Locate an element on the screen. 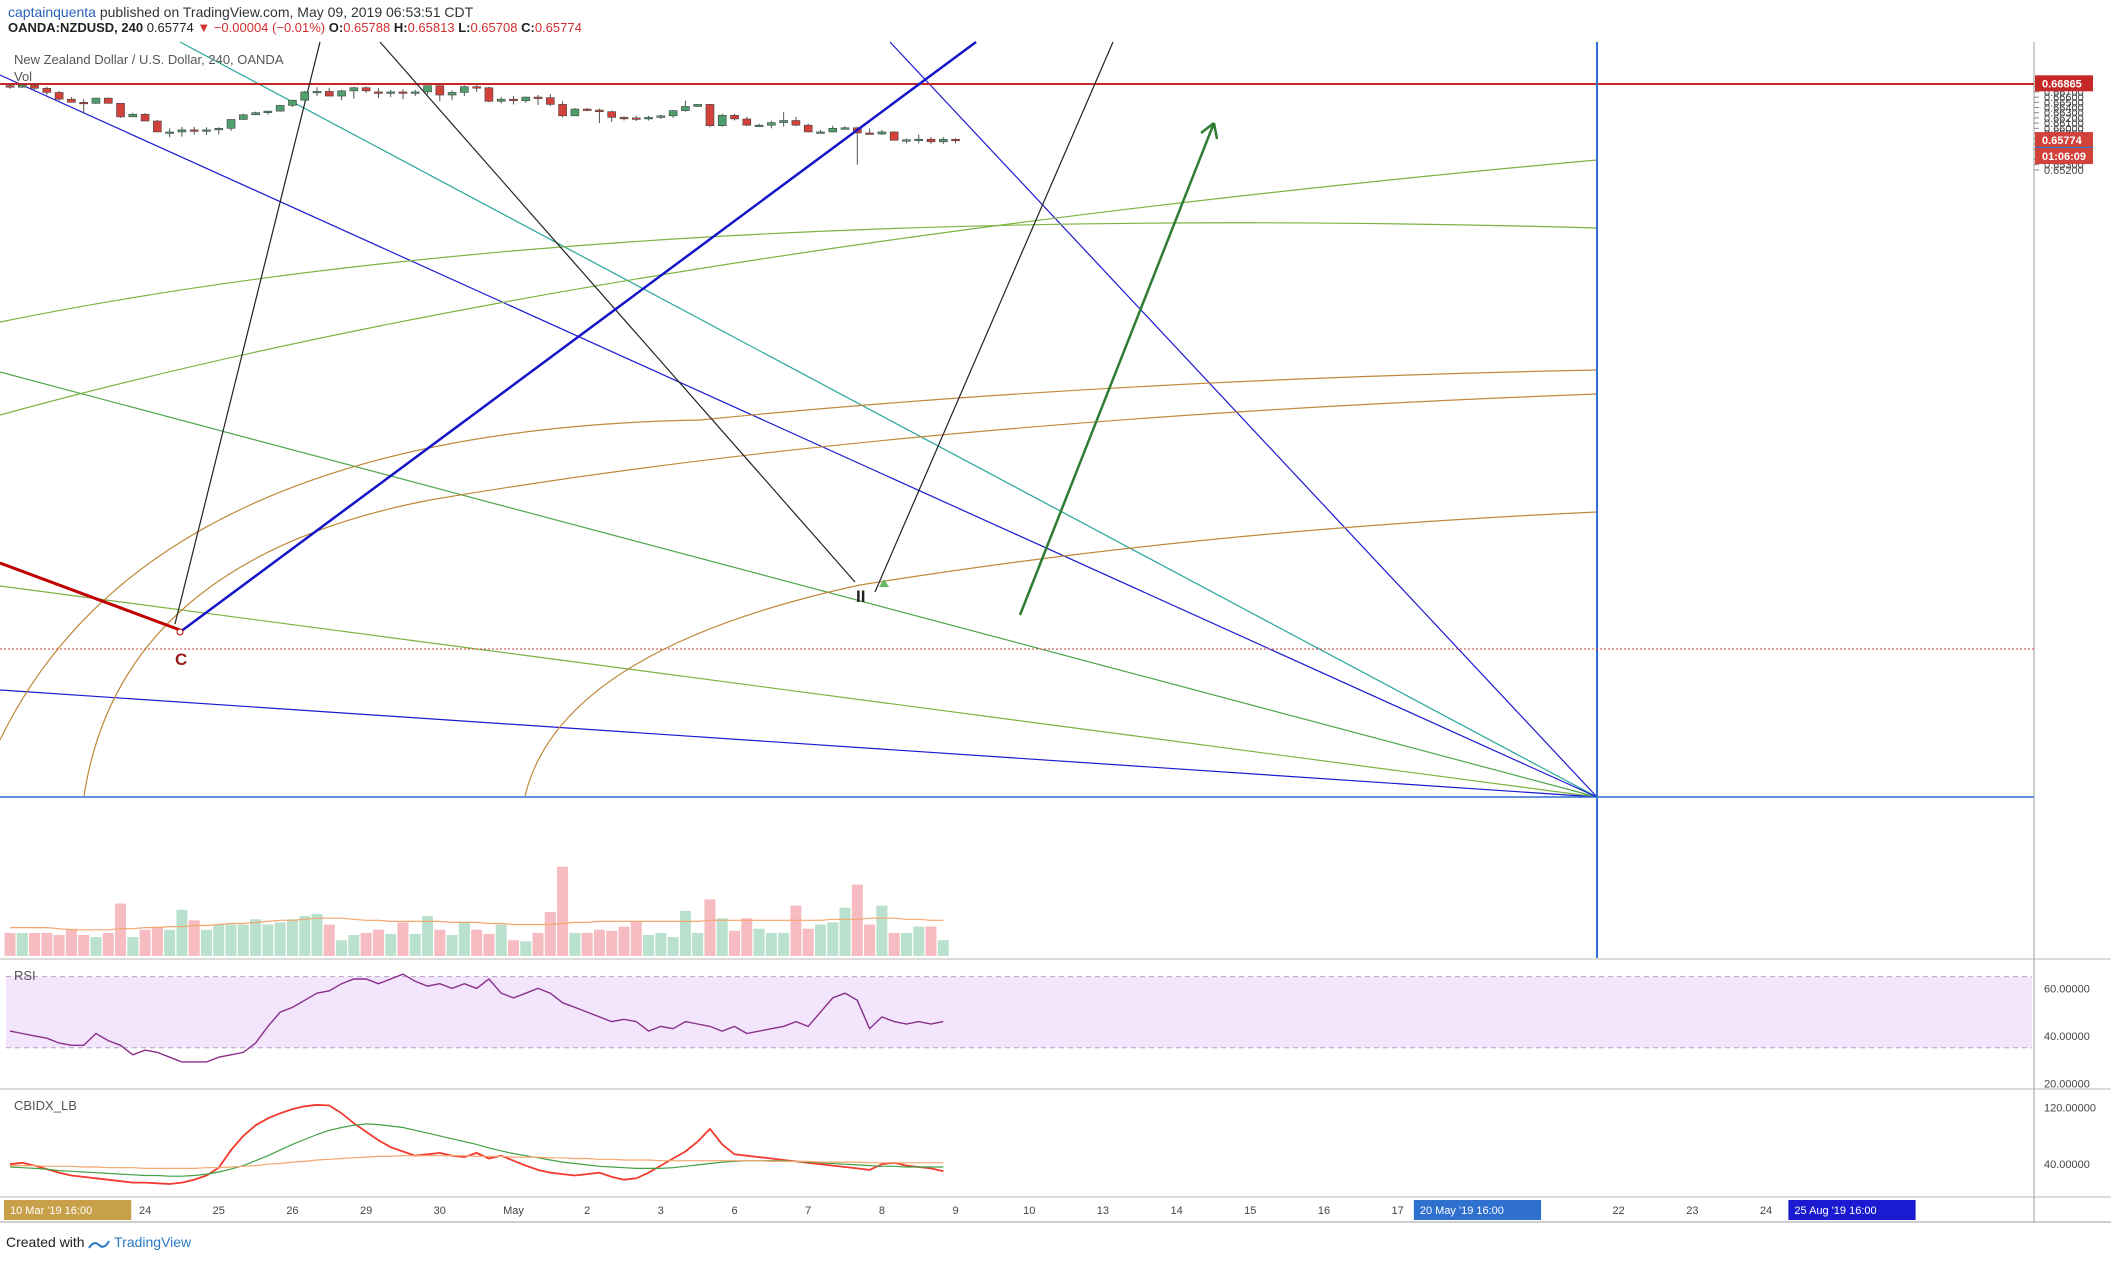  date-label: 7 is located at coordinates (808, 1211).